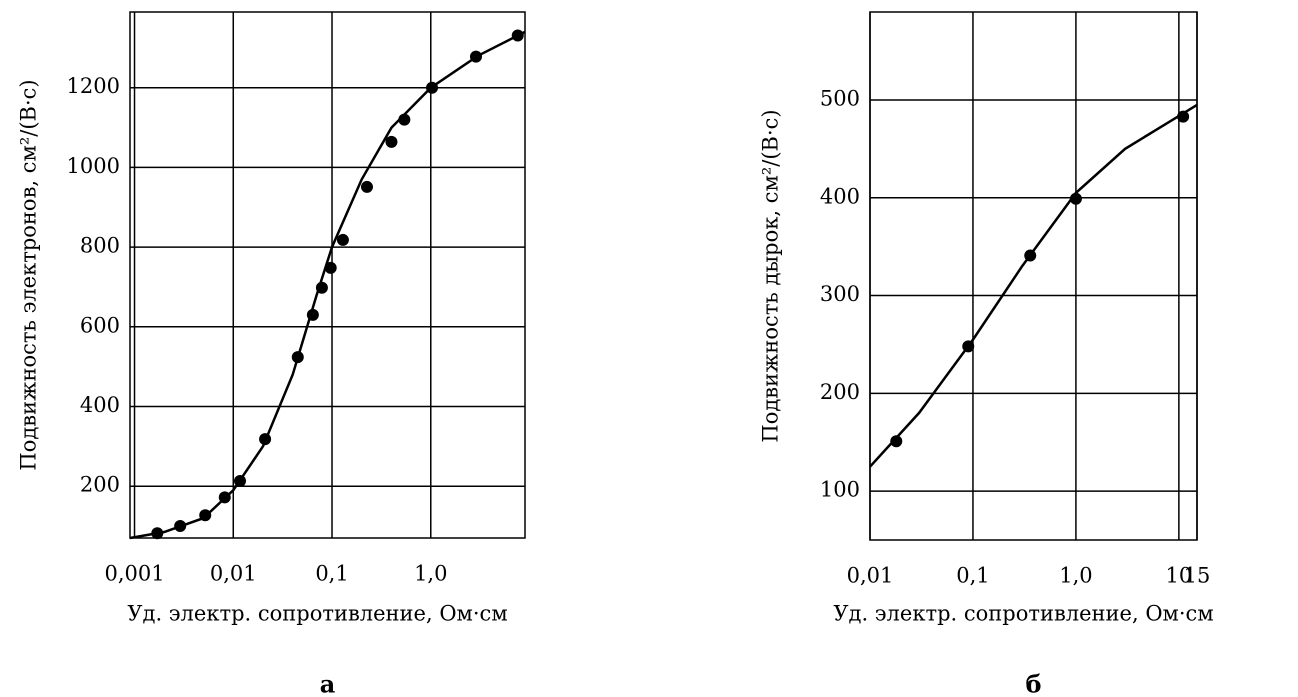 The height and width of the screenshot is (697, 1298). I want to click on fit-curve, so click(1033, 285).